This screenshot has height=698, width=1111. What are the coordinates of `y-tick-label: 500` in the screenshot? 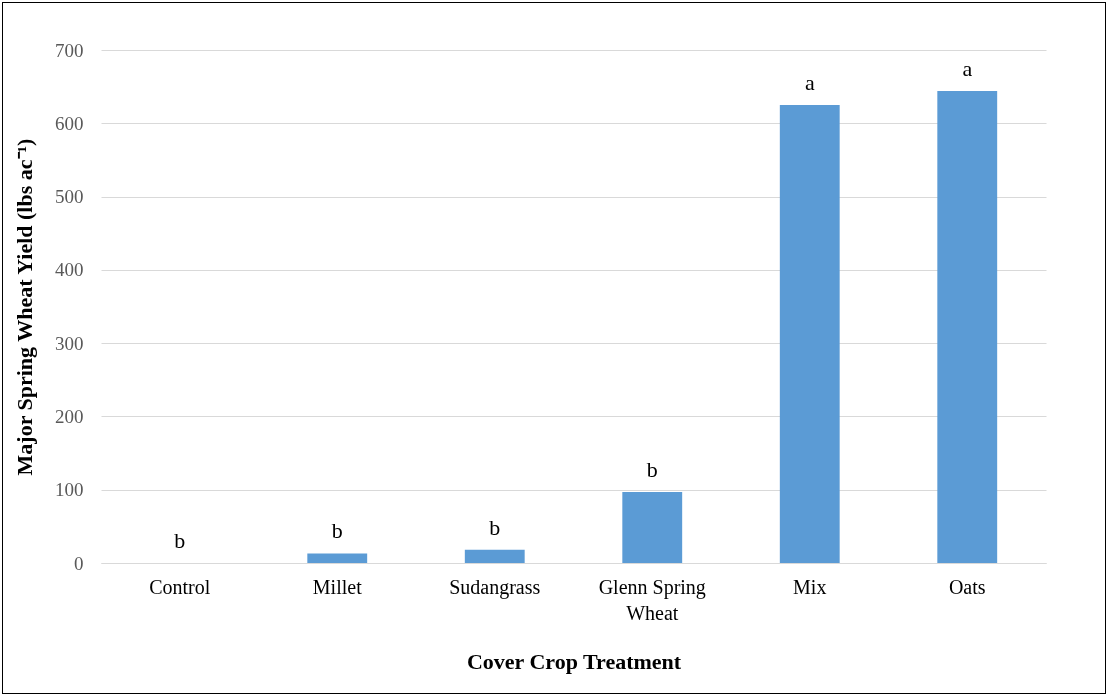 It's located at (69, 197).